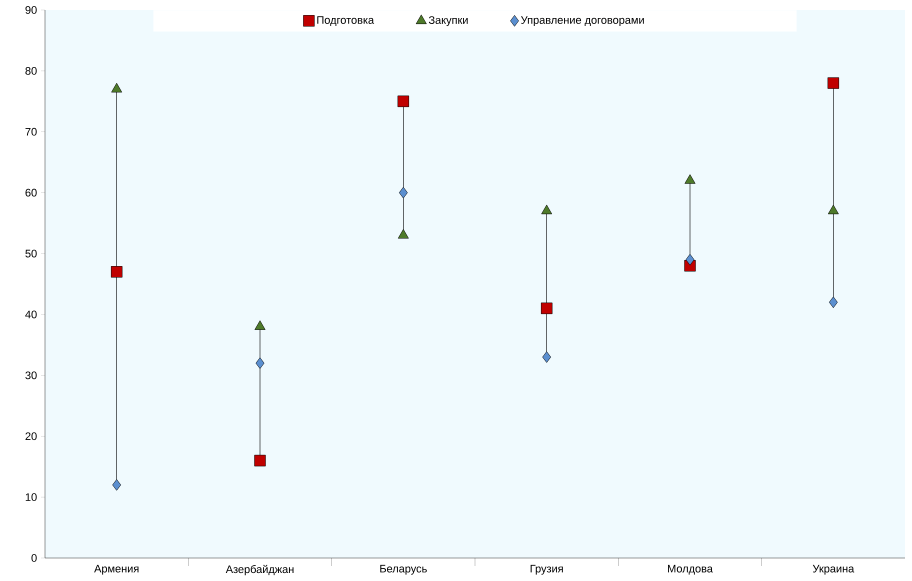 The height and width of the screenshot is (581, 912). I want to click on y-tick-label: 10, so click(31, 497).